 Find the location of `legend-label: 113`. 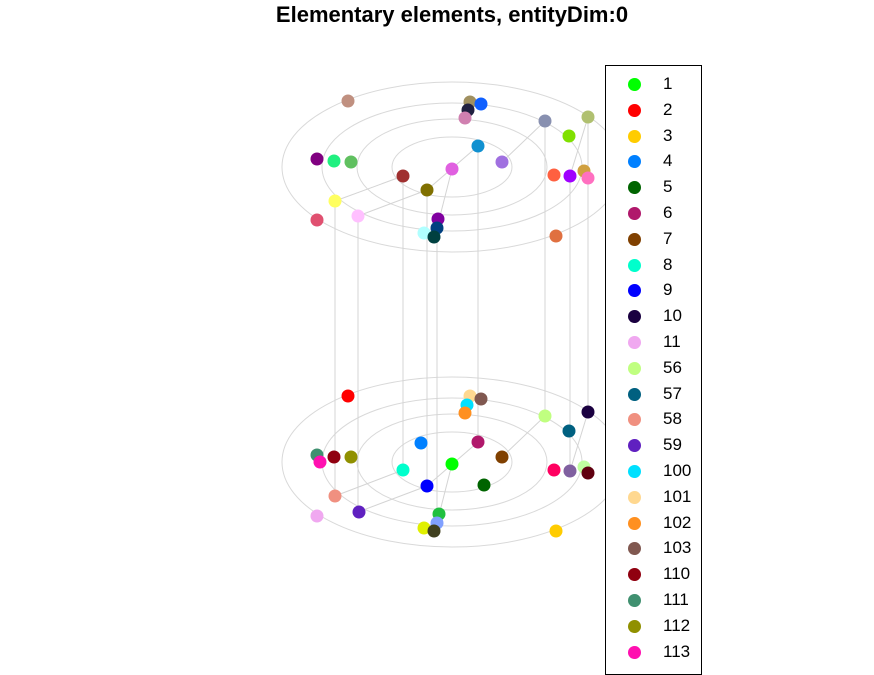

legend-label: 113 is located at coordinates (677, 651).